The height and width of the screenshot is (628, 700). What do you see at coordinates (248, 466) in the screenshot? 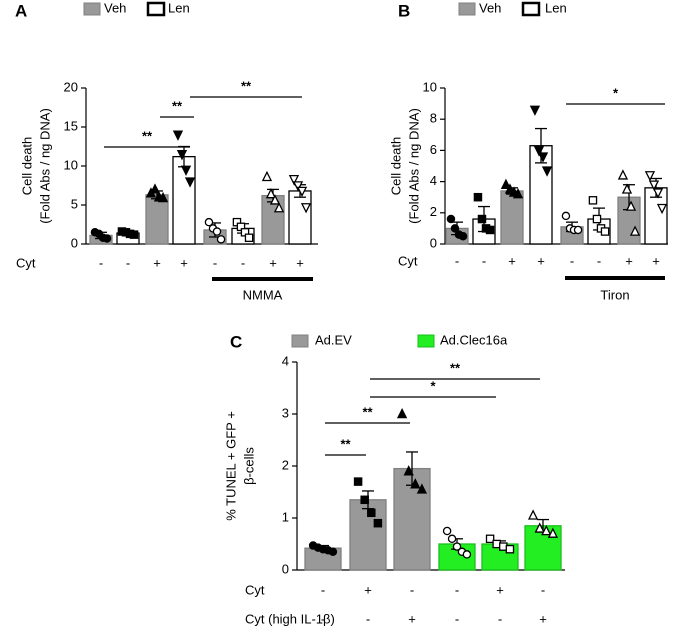
I see `y-axis-label: β-cells` at bounding box center [248, 466].